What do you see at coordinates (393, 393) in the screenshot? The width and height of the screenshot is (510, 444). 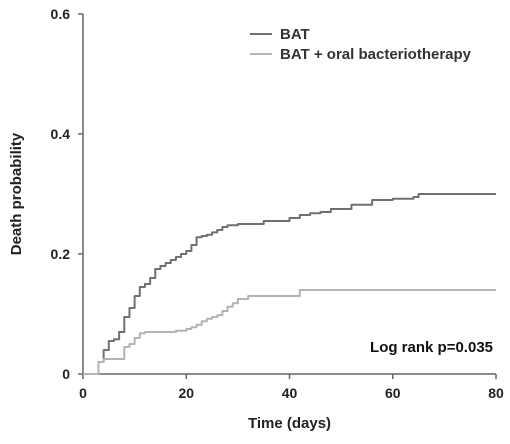 I see `x-tick-label: 60` at bounding box center [393, 393].